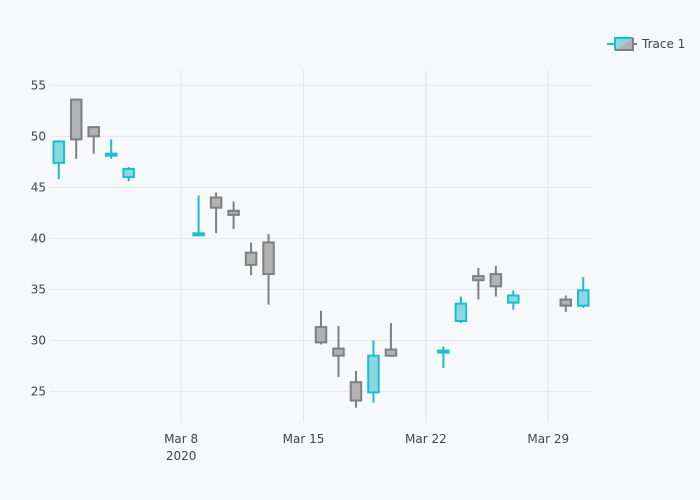 The height and width of the screenshot is (500, 700). Describe the element at coordinates (38, 289) in the screenshot. I see `y-tick-label: 35` at that location.